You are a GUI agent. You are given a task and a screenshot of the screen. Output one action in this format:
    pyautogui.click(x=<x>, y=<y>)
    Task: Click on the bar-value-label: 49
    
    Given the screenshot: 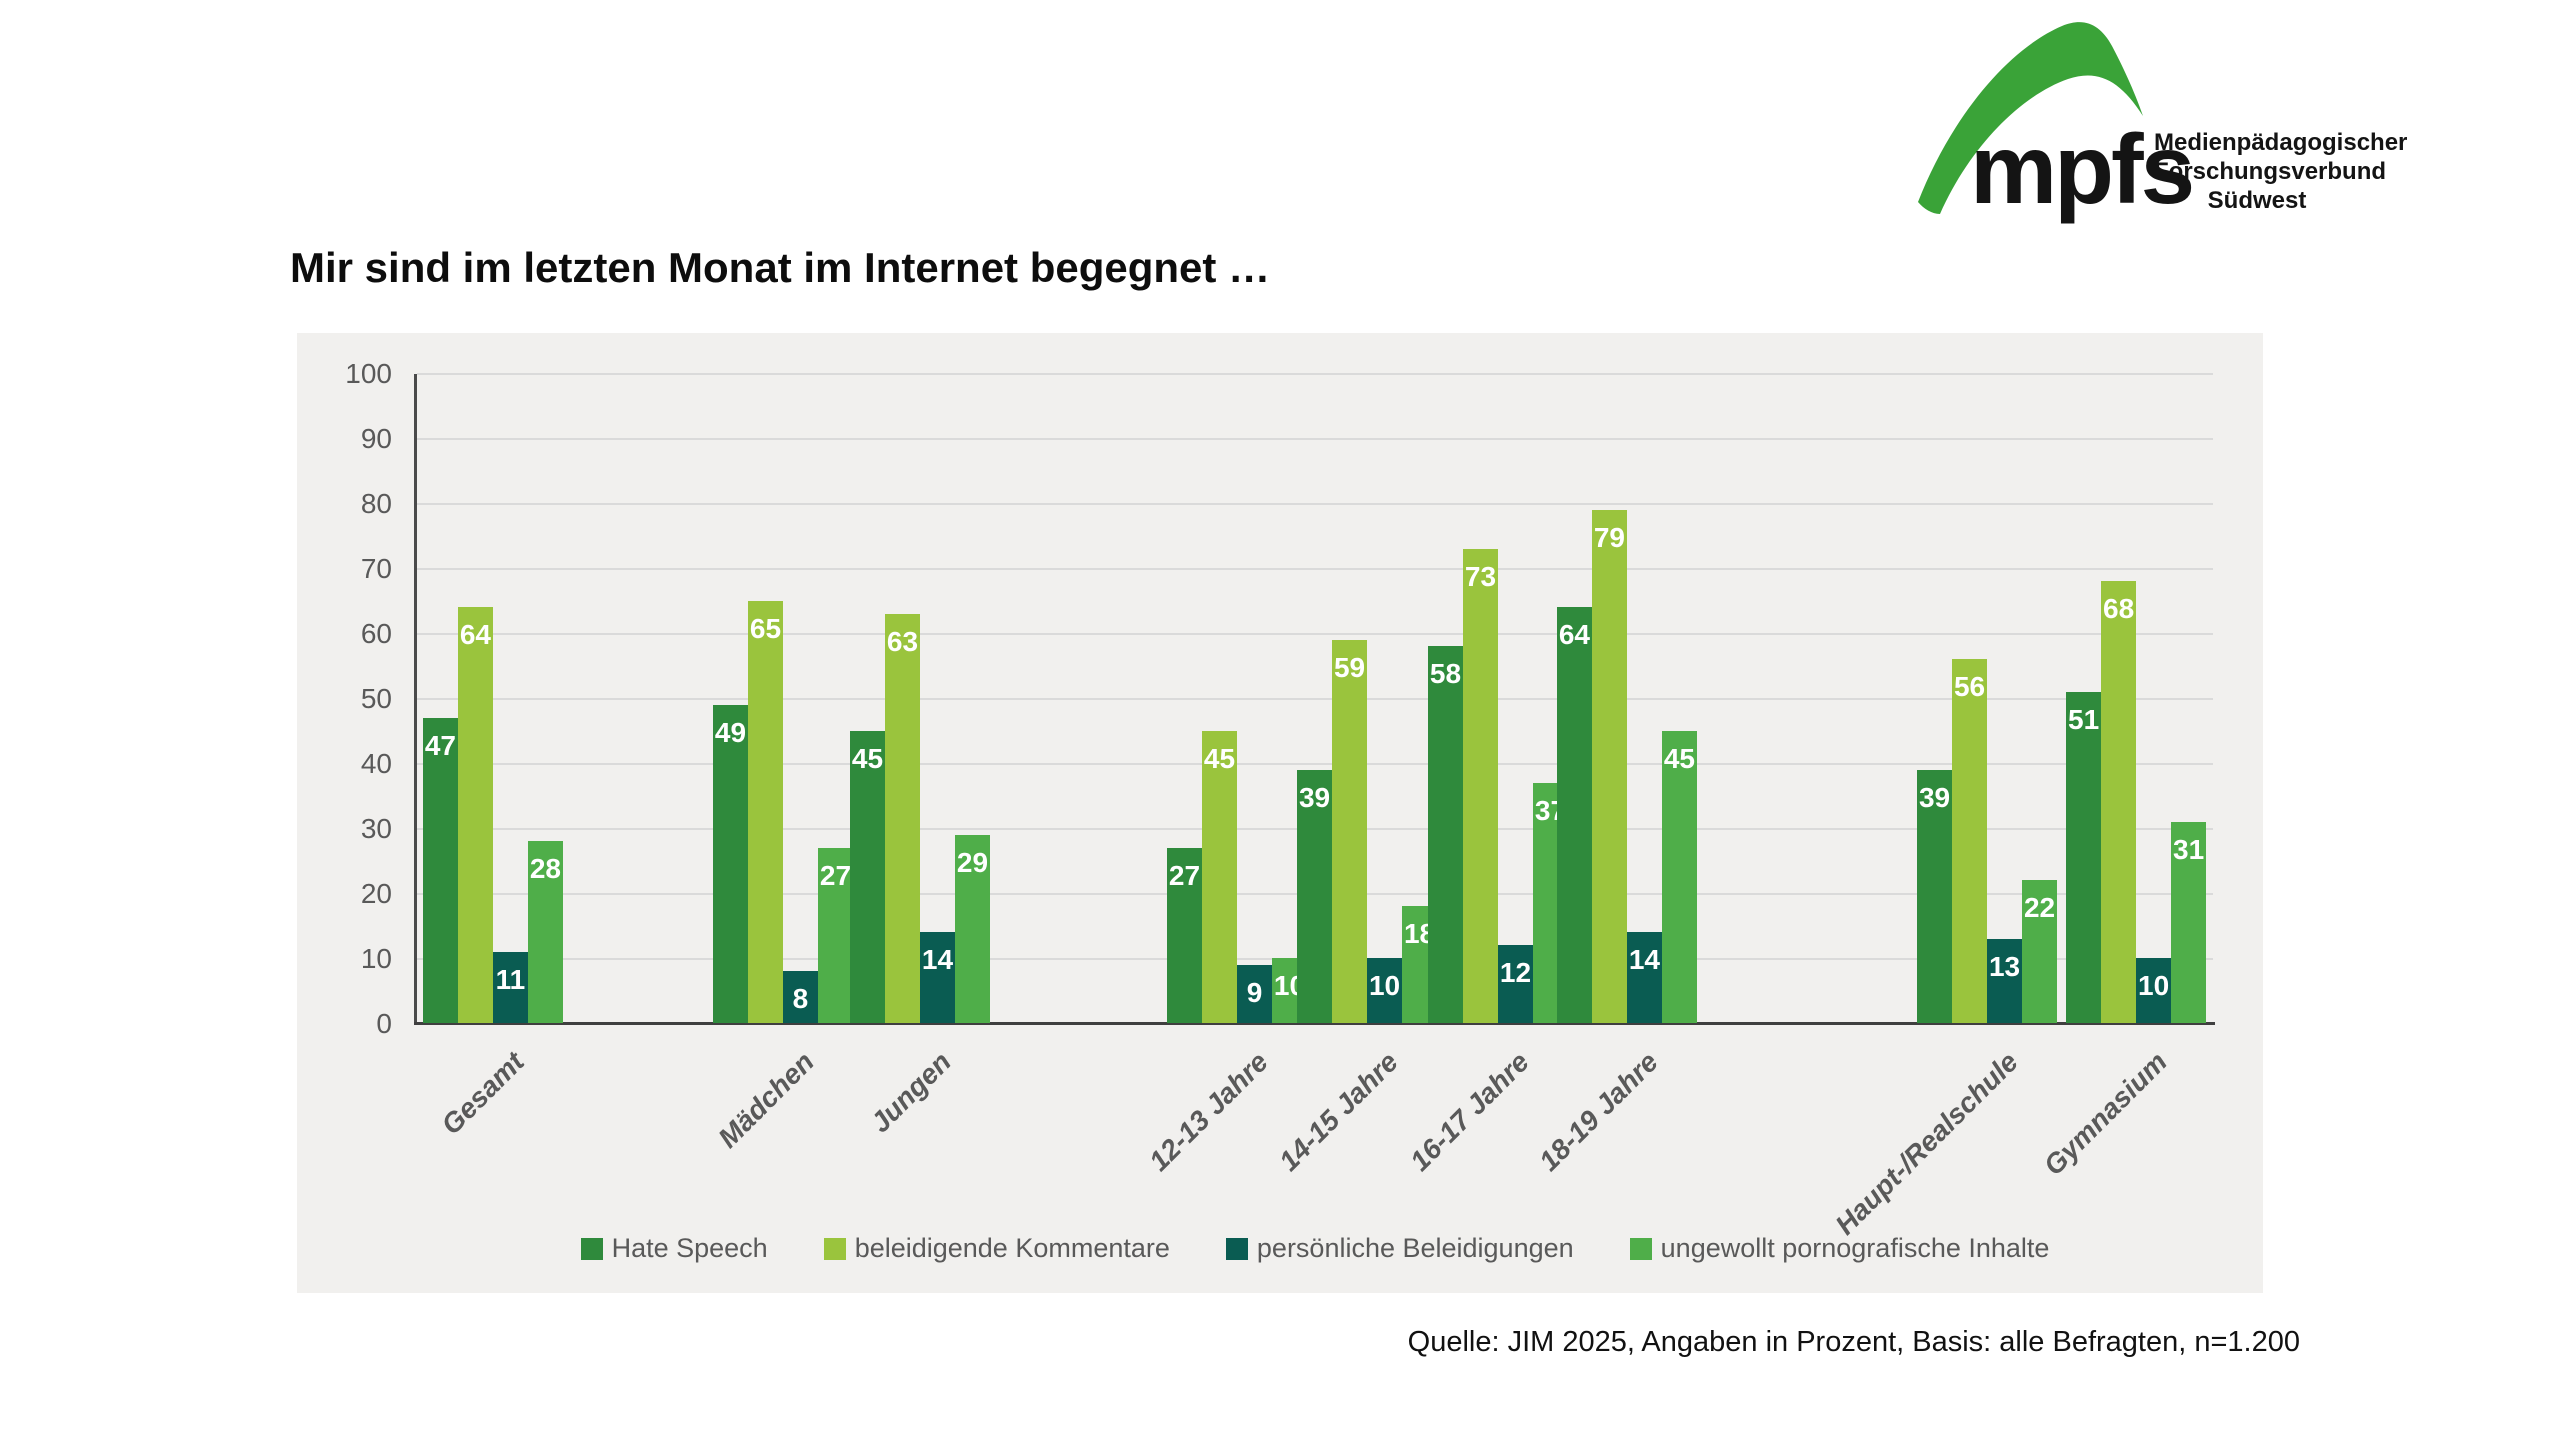 What is the action you would take?
    pyautogui.click(x=730, y=732)
    